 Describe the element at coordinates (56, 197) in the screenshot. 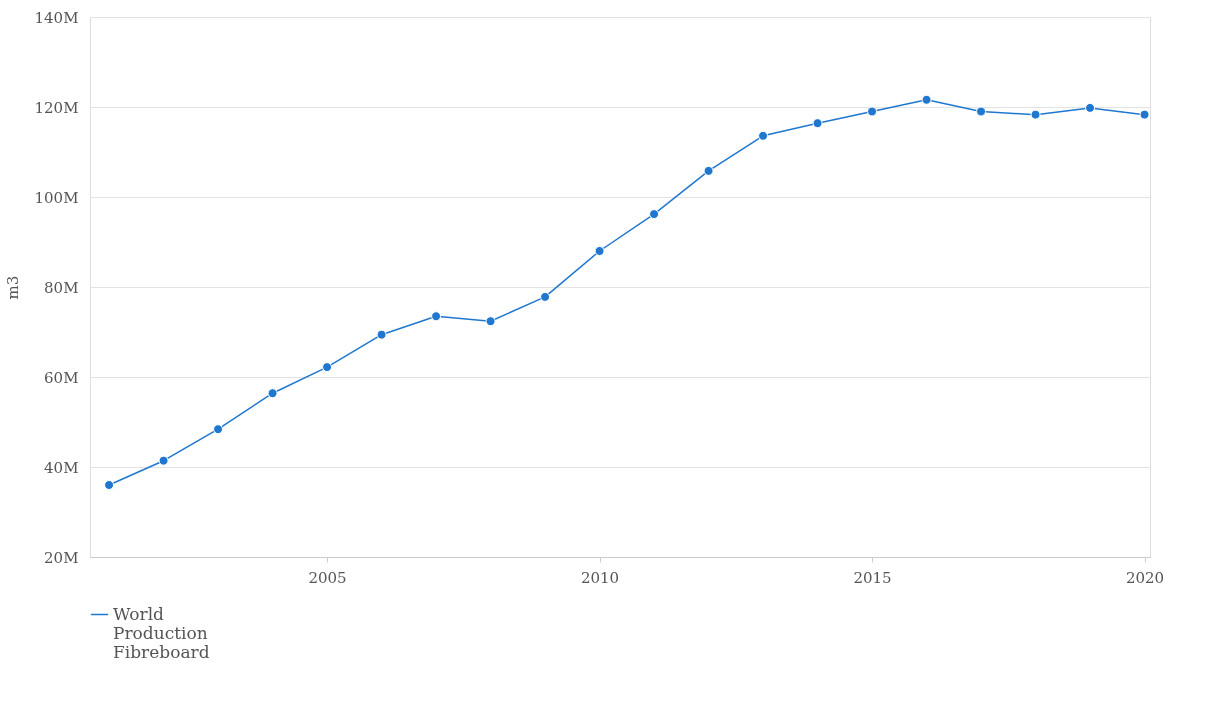

I see `y-tick-label: 100M` at that location.